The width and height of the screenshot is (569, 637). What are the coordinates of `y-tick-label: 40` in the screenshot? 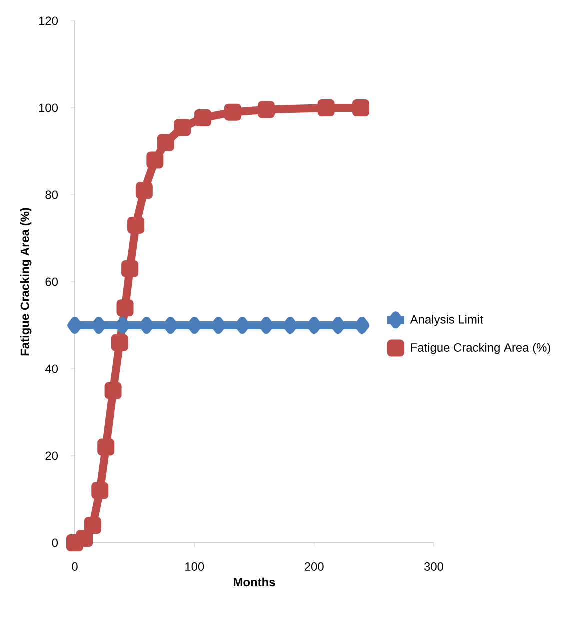 It's located at (51, 369).